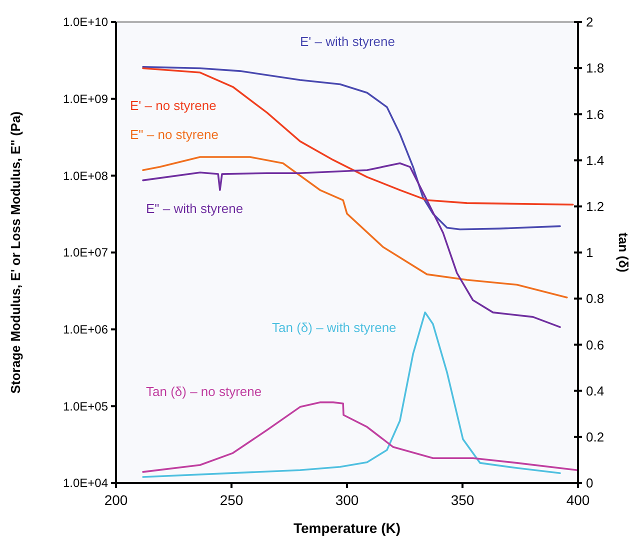 The width and height of the screenshot is (633, 543). I want to click on y-tick-label: 1.0E+08, so click(85, 175).